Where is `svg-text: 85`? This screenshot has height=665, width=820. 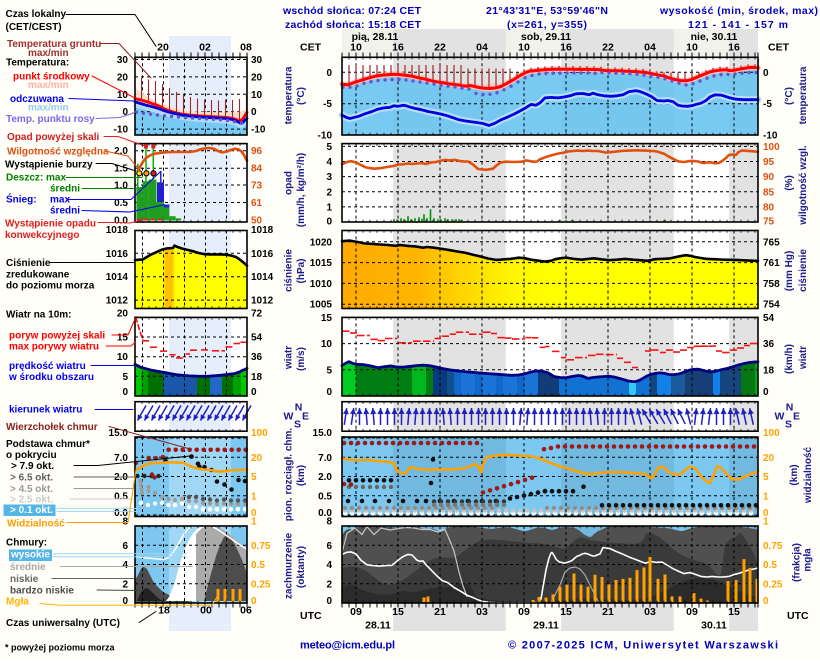 svg-text: 85 is located at coordinates (769, 192).